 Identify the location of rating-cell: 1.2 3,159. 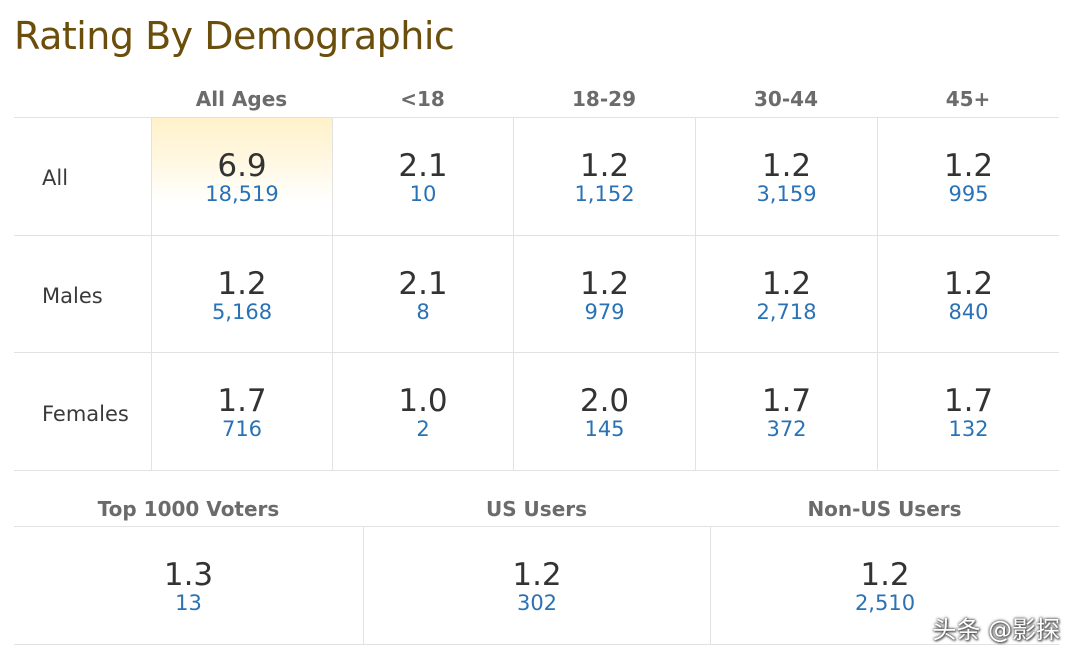
(786, 176).